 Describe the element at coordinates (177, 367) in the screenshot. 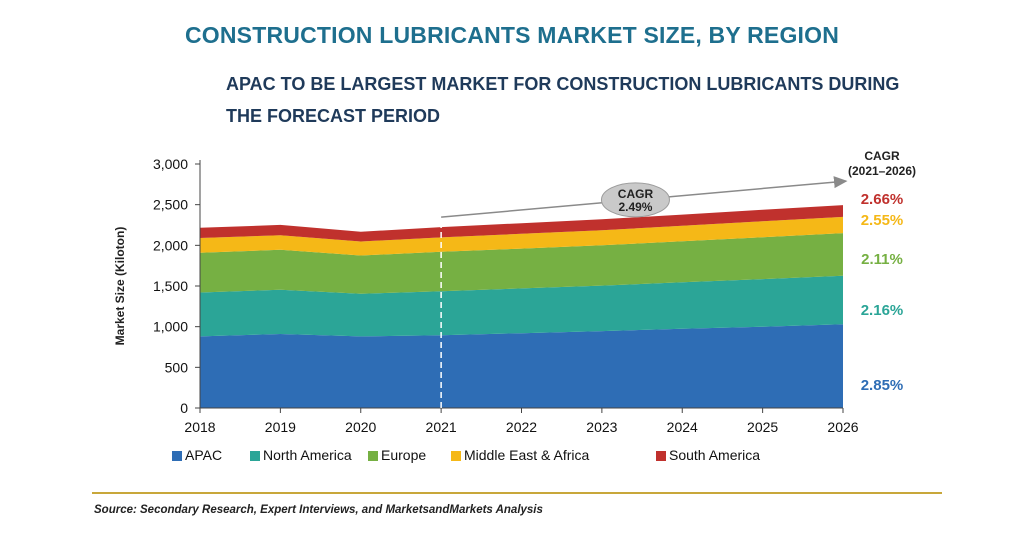

I see `y-tick-label: 500` at that location.